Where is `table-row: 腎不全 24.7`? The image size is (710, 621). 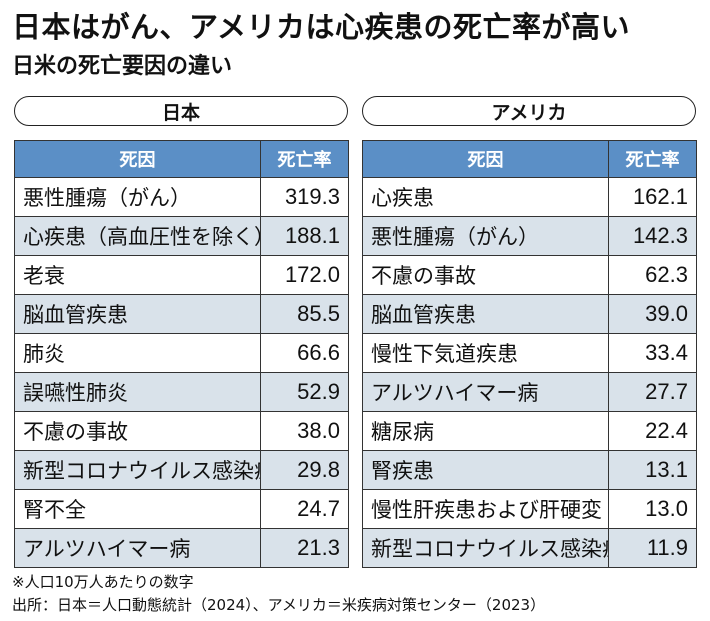 table-row: 腎不全 24.7 is located at coordinates (181, 509).